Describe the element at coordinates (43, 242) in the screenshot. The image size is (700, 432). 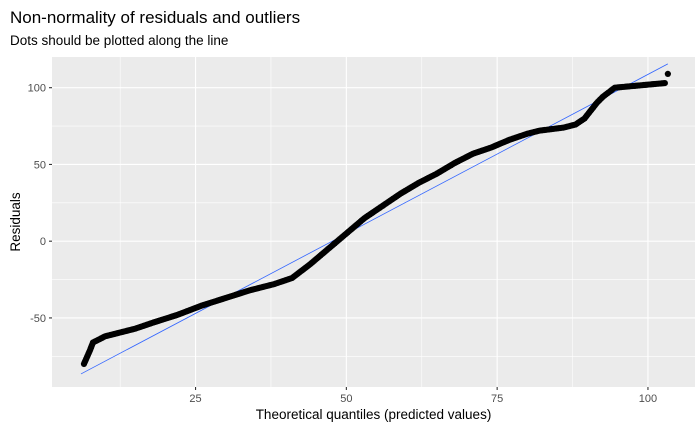
I see `y-tick-label: 0` at that location.